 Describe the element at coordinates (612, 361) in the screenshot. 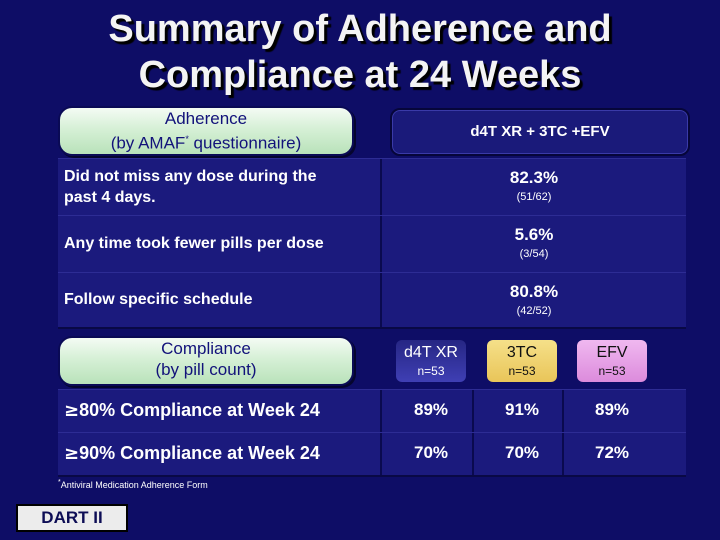

I see `column-header-efv: EFV n=53` at that location.